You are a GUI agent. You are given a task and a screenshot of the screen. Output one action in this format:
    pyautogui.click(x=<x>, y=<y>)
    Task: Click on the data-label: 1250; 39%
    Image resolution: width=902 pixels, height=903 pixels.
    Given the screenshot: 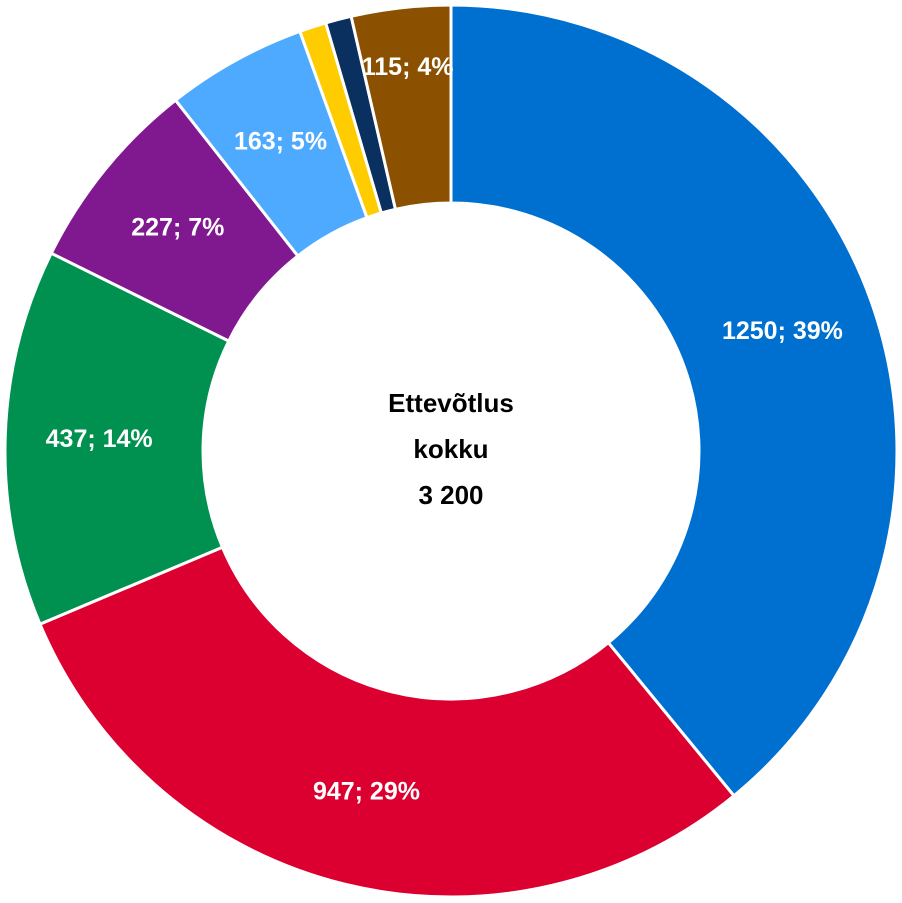 What is the action you would take?
    pyautogui.click(x=782, y=331)
    